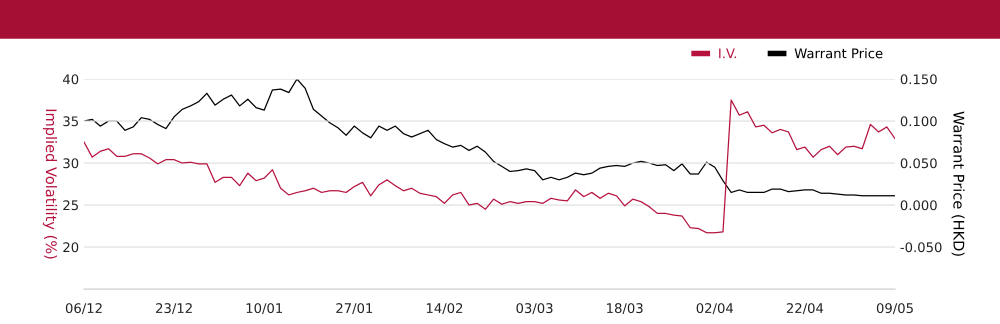  I want to click on y2-tick-label: 0.000, so click(918, 205).